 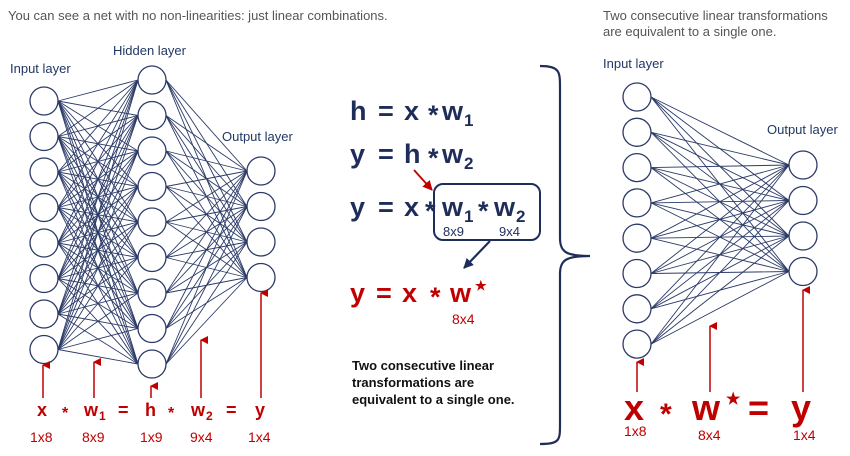 What do you see at coordinates (804, 435) in the screenshot?
I see `dim-right-y: 1x4` at bounding box center [804, 435].